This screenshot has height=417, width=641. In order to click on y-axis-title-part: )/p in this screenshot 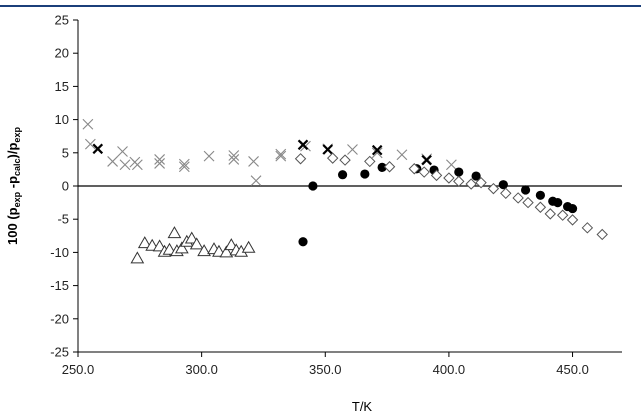, I will do `click(12, 151)`.